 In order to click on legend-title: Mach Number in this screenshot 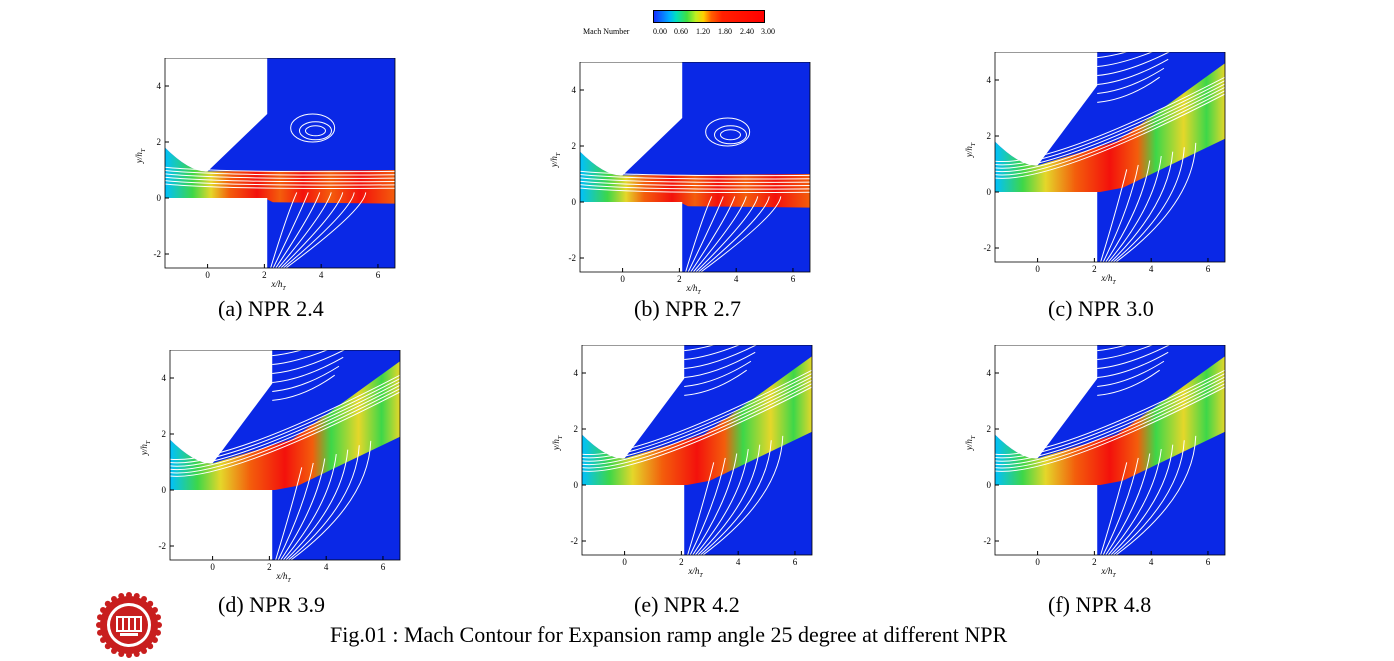, I will do `click(606, 31)`.